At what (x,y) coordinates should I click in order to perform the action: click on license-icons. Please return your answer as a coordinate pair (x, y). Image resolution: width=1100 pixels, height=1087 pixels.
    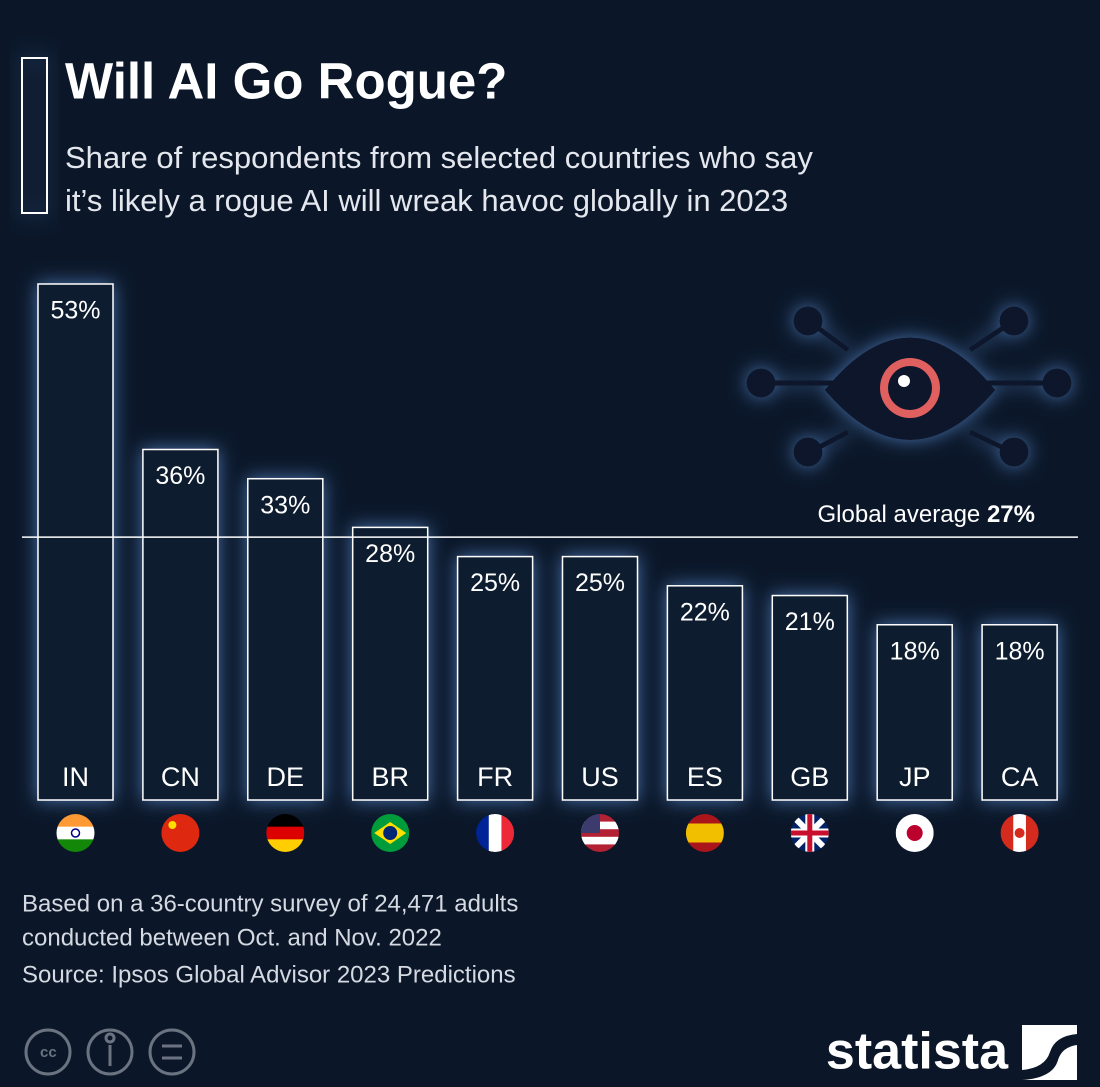
    Looking at the image, I should click on (110, 1052).